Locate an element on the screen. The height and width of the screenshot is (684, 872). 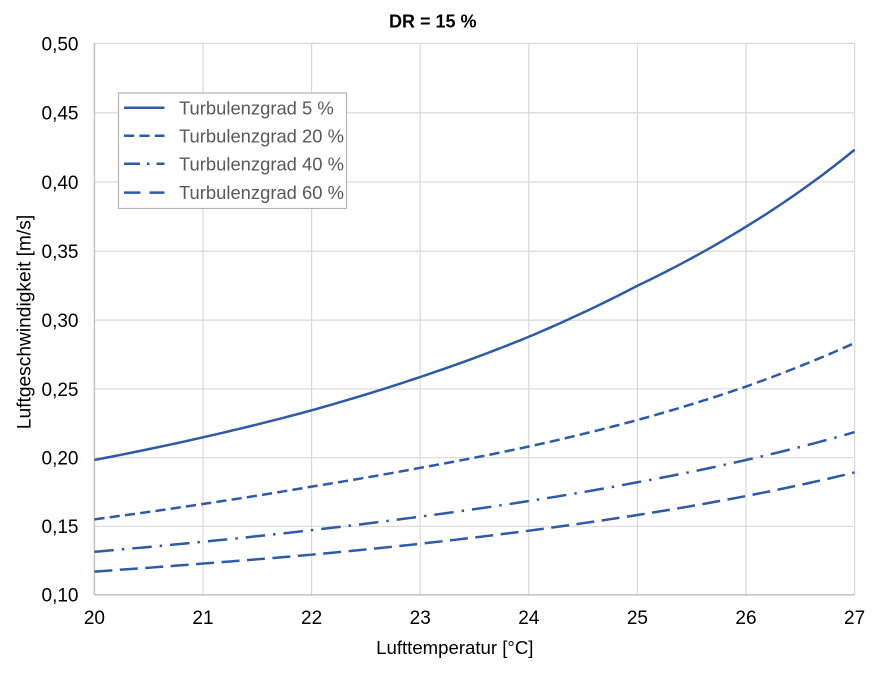
svg-text: 0,10 is located at coordinates (60, 596).